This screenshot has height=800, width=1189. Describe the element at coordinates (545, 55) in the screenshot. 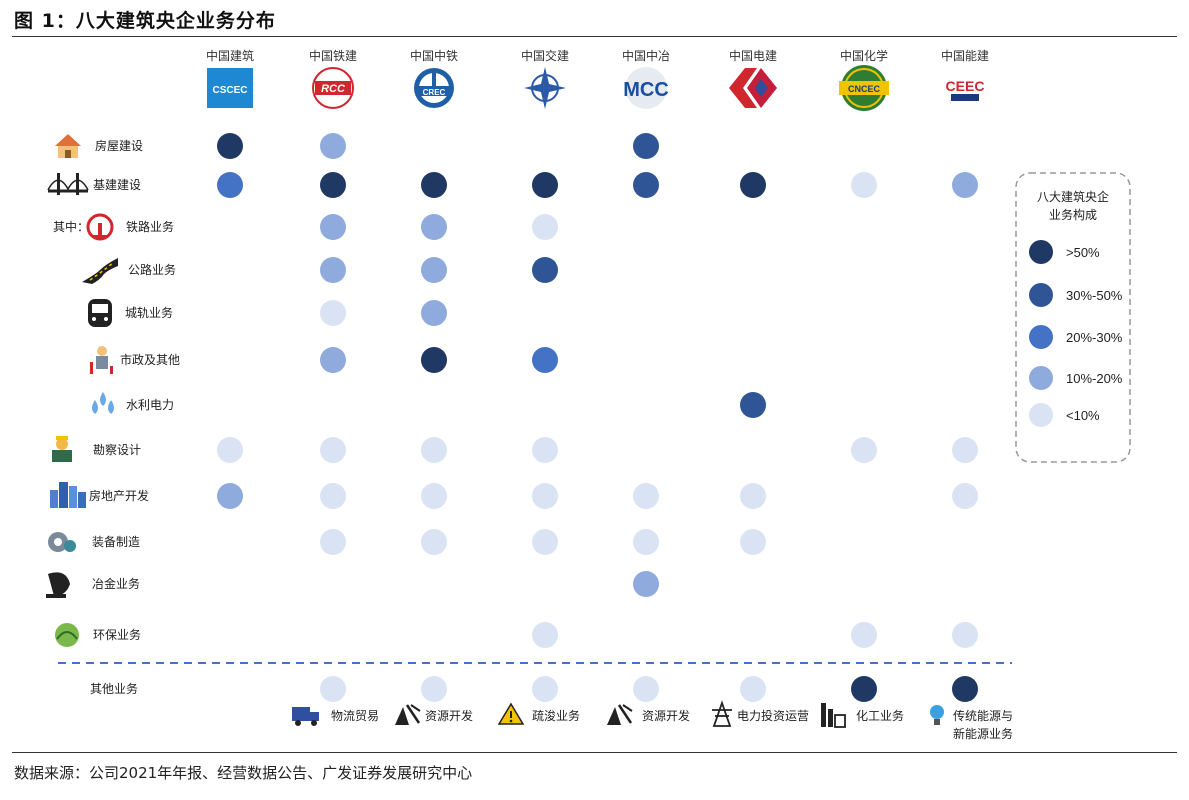

I see `company-name: 中国交建` at that location.